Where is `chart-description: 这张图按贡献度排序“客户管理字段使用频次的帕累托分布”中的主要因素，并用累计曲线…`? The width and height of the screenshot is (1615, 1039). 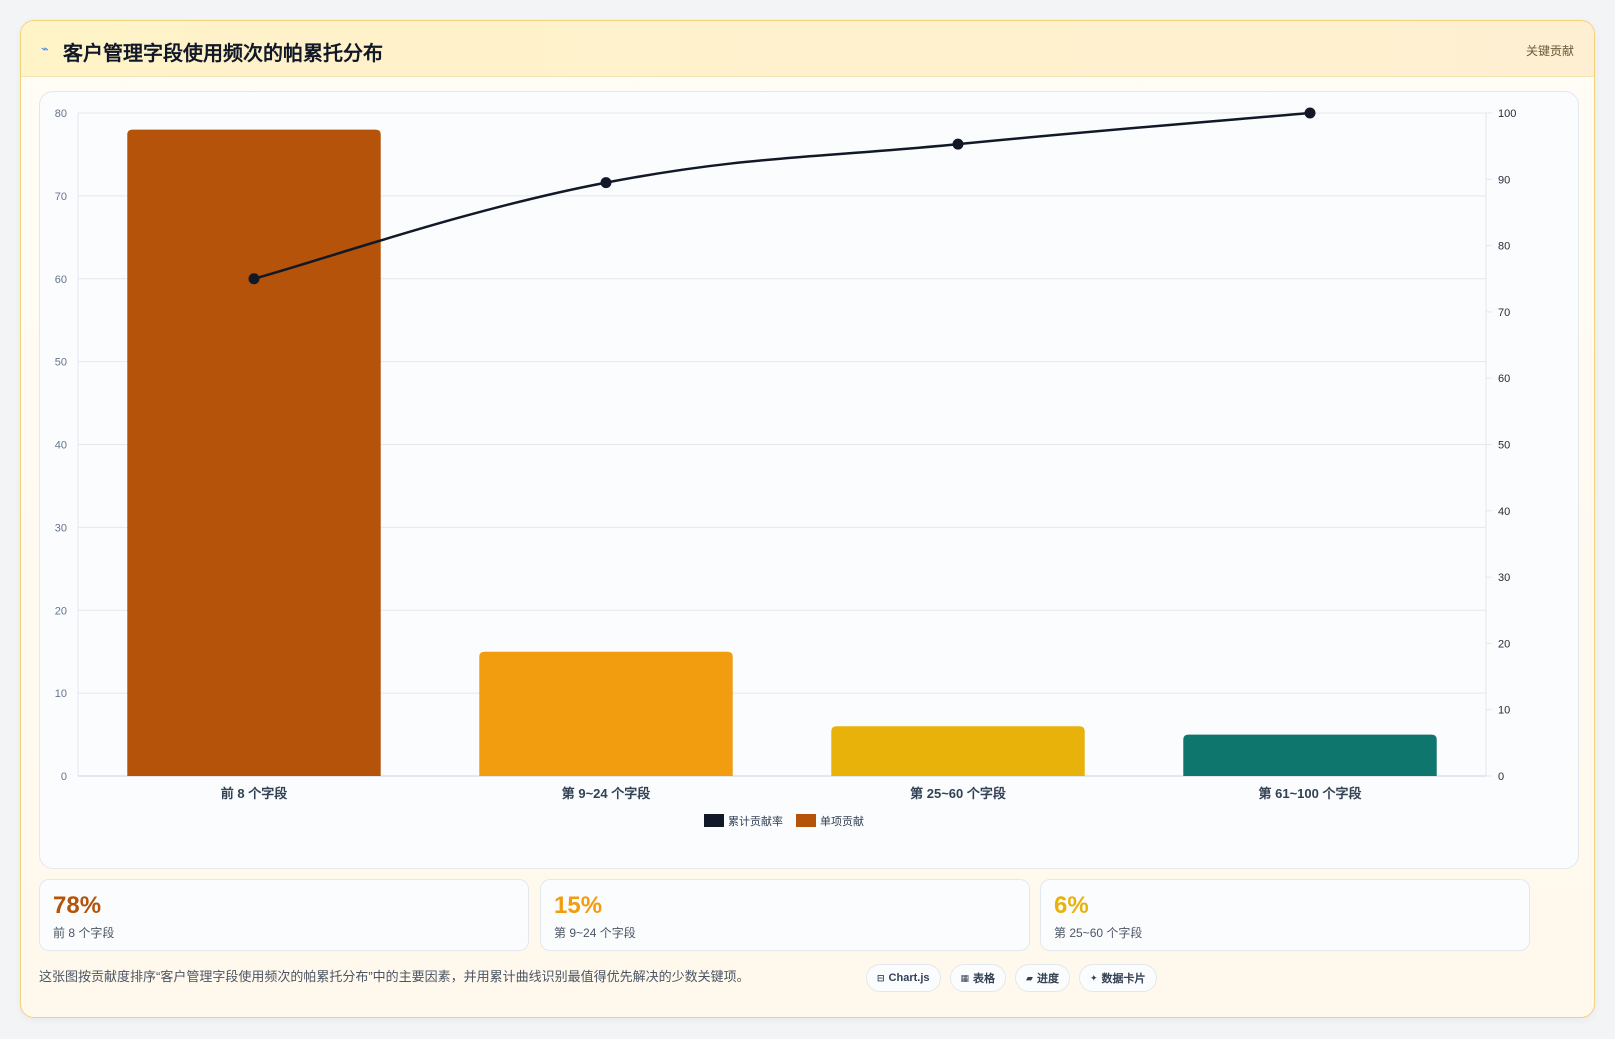
chart-description: 这张图按贡献度排序“客户管理字段使用频次的帕累托分布”中的主要因素，并用累计曲线… is located at coordinates (394, 976).